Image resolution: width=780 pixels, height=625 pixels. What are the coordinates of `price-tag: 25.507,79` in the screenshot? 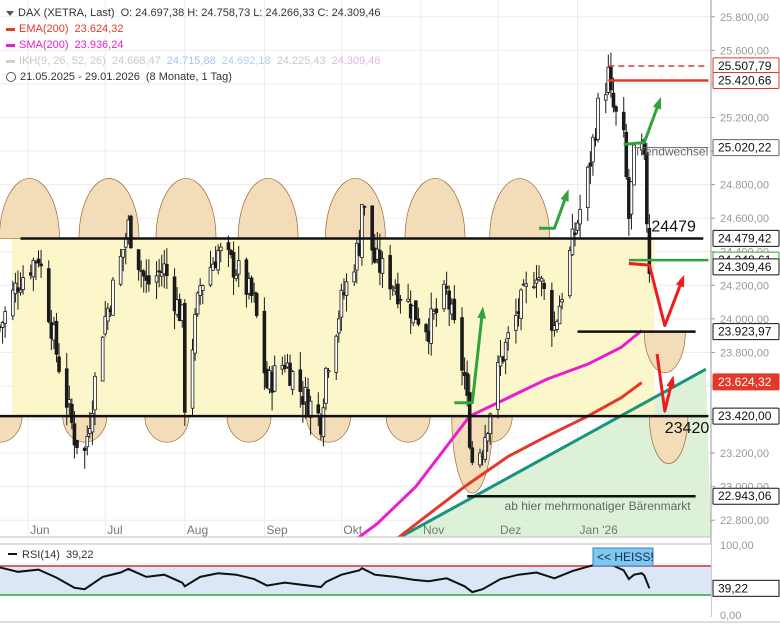 It's located at (745, 66).